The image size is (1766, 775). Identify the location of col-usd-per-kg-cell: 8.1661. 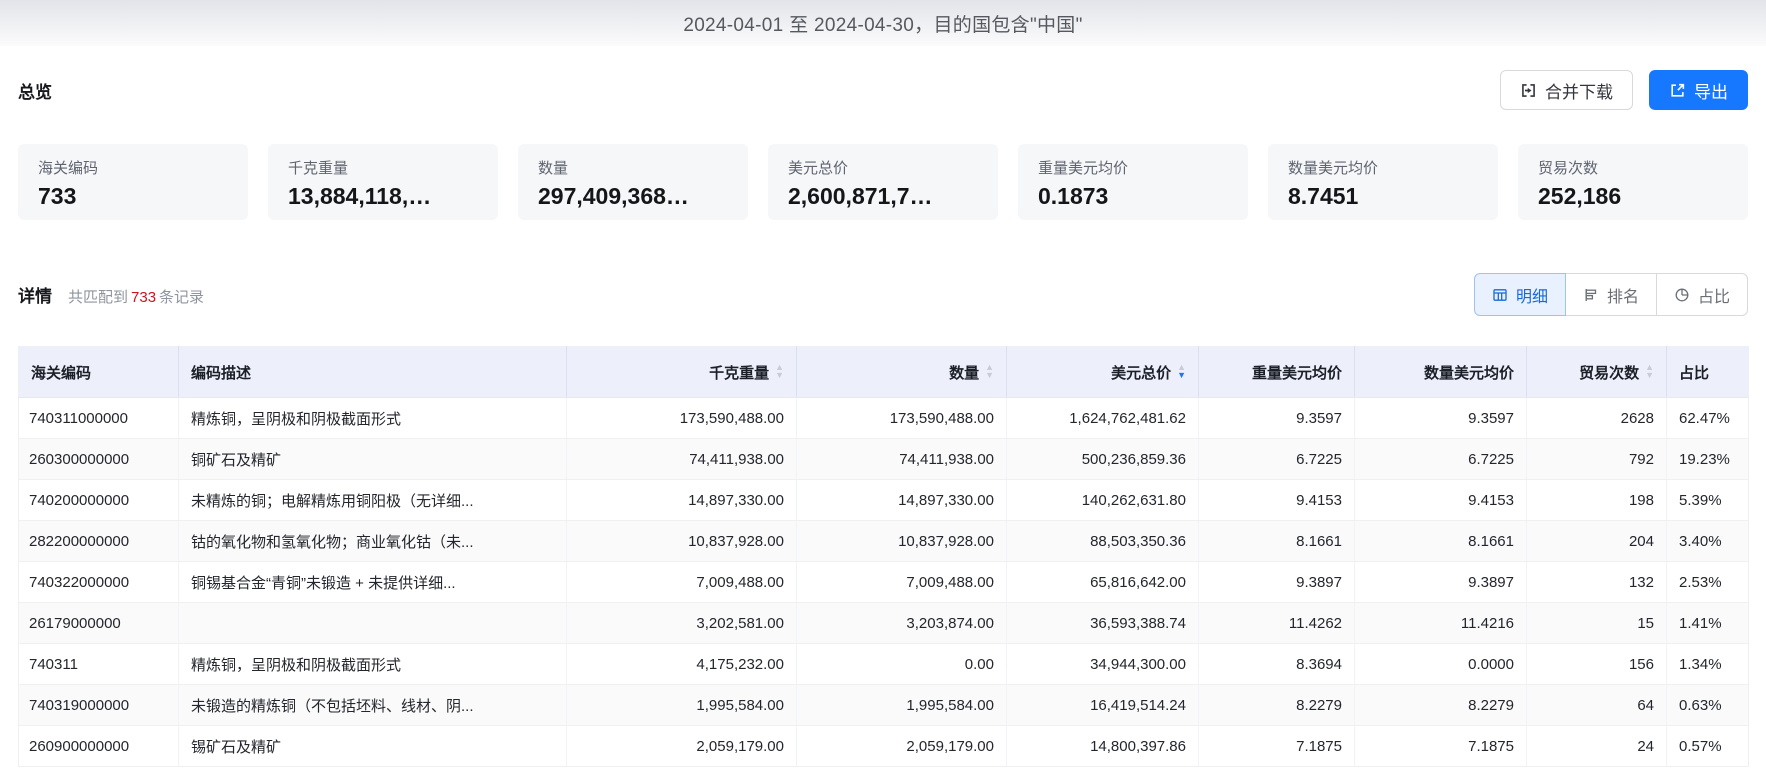
(1276, 541).